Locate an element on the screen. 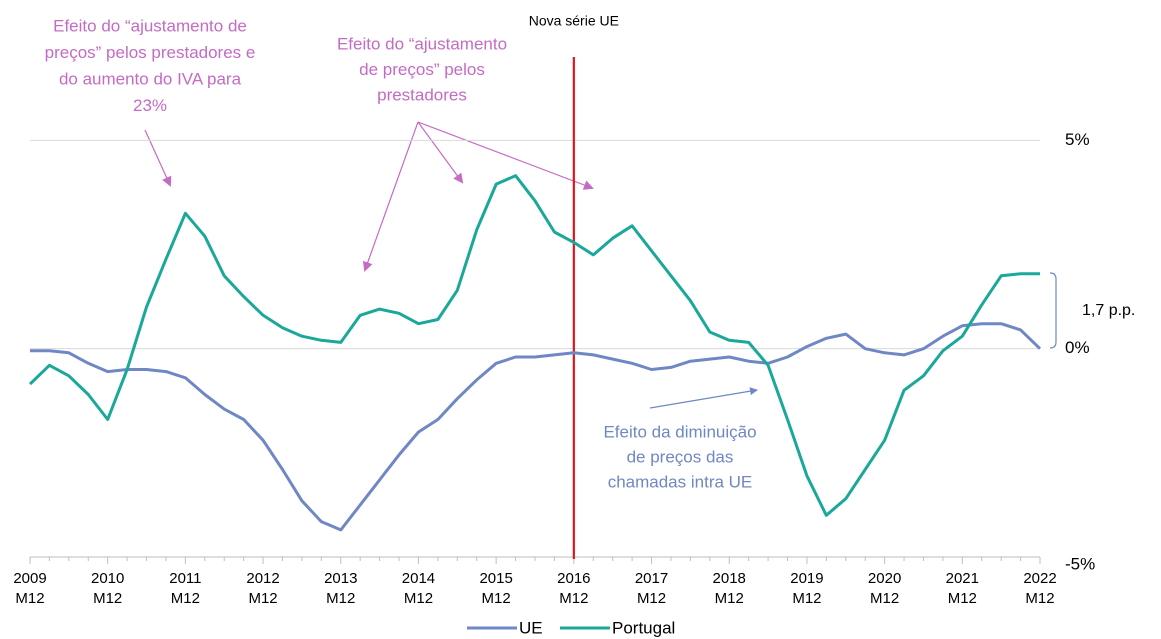 Image resolution: width=1161 pixels, height=639 pixels. x-tick-label: 2015 M12 is located at coordinates (496, 588).